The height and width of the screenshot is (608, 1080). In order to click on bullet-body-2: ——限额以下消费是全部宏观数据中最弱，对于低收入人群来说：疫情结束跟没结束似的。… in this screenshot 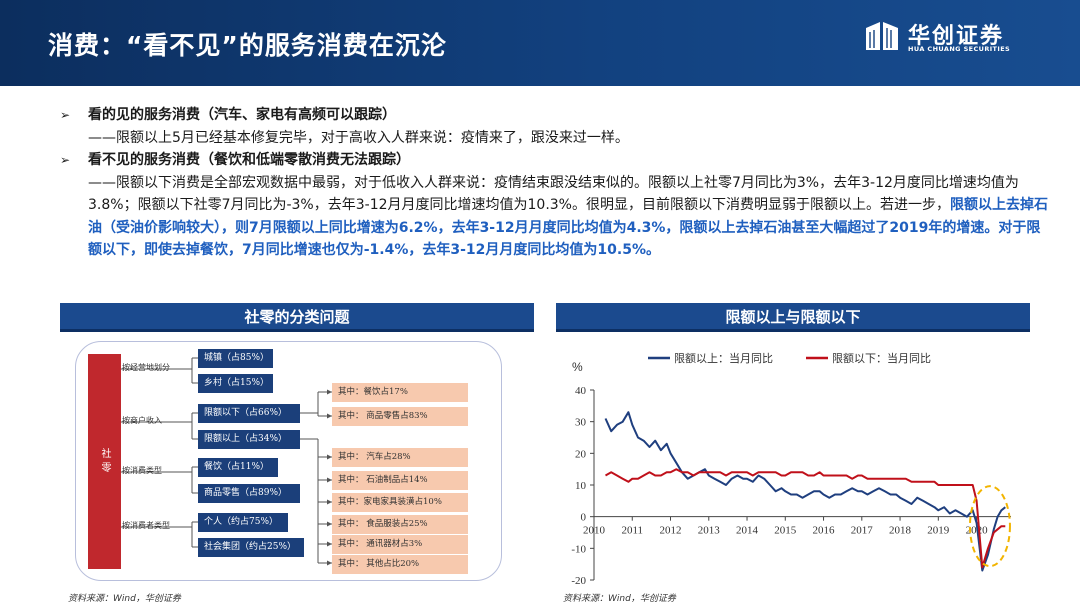, I will do `click(555, 217)`.